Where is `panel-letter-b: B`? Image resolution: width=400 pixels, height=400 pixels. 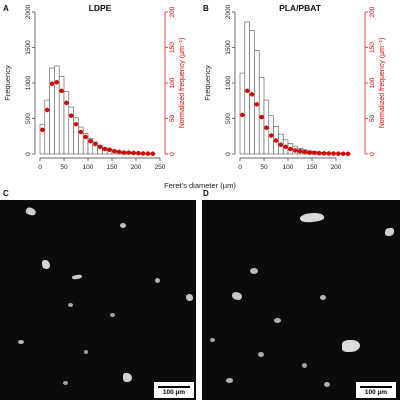 panel-letter-b: B is located at coordinates (206, 8).